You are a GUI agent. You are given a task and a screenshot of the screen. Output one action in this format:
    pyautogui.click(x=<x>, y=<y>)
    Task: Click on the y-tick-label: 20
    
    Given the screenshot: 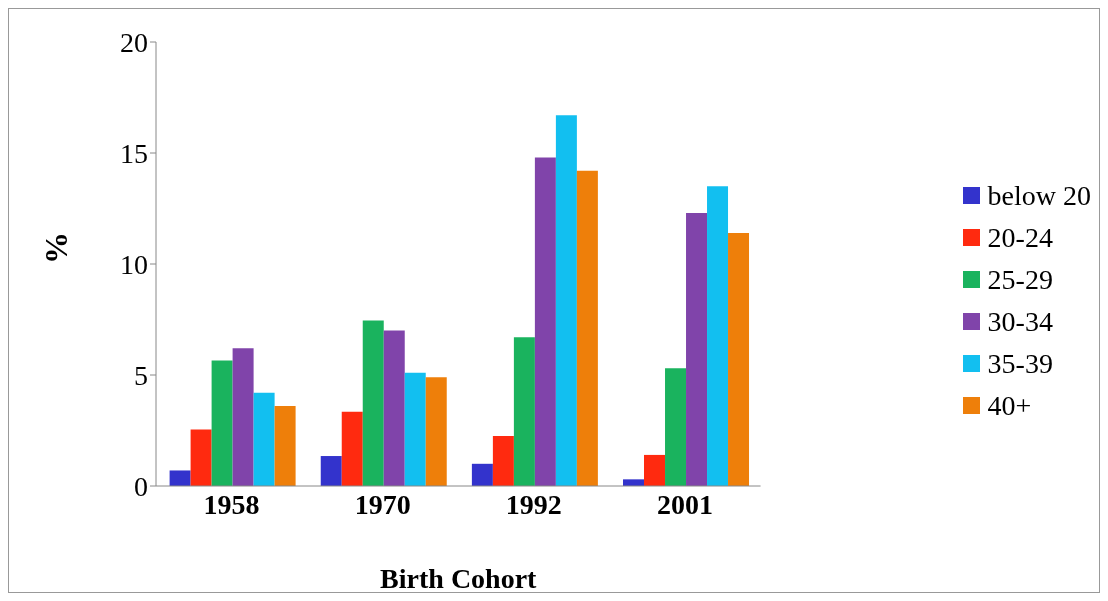 What is the action you would take?
    pyautogui.click(x=134, y=42)
    